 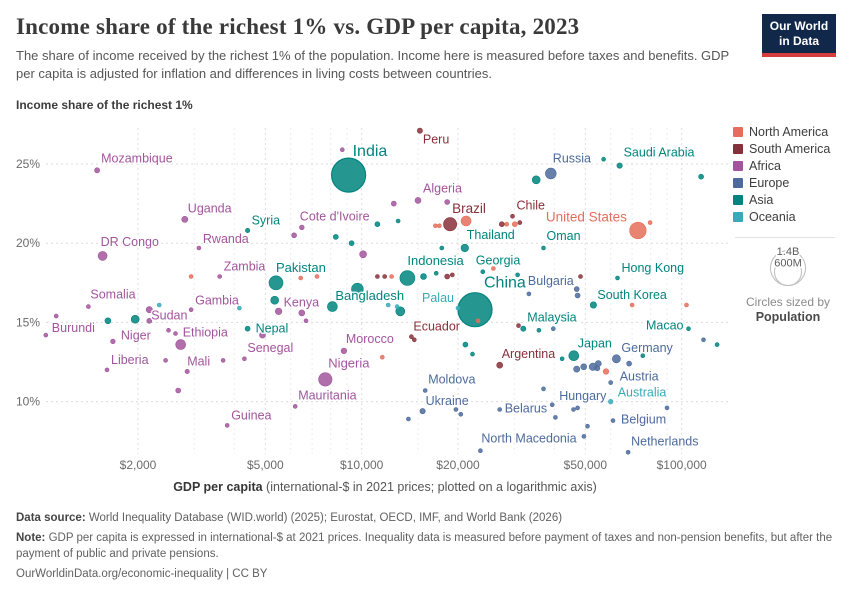 What do you see at coordinates (295, 406) in the screenshot?
I see `data-point-mauritania` at bounding box center [295, 406].